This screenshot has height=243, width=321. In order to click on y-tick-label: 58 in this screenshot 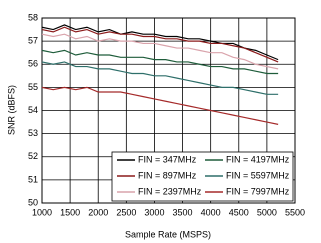, I will do `click(33, 17)`.